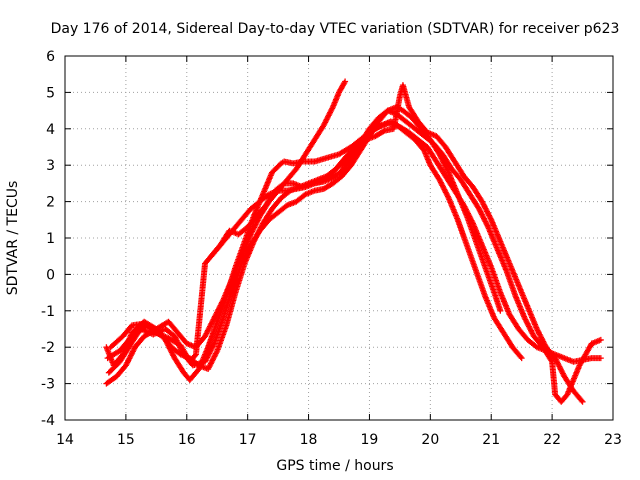  What do you see at coordinates (552, 440) in the screenshot?
I see `x-tick-label: 22` at bounding box center [552, 440].